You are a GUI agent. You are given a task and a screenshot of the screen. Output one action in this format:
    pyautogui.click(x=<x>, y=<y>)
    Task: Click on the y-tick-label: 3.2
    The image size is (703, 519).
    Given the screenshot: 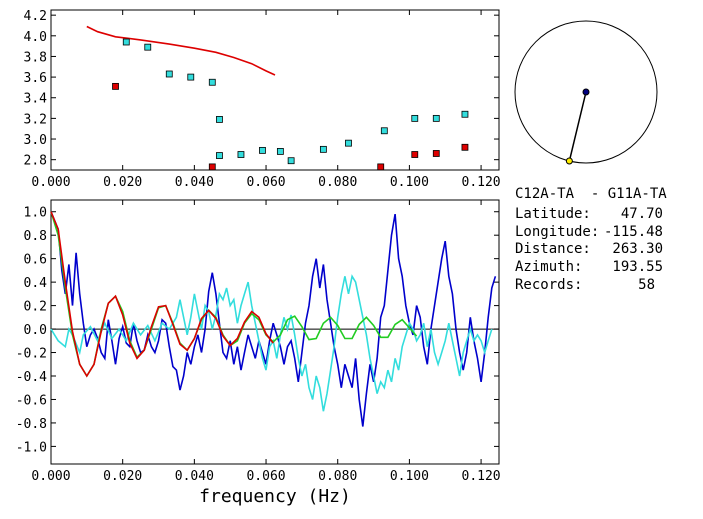 What is the action you would take?
    pyautogui.click(x=35, y=119)
    